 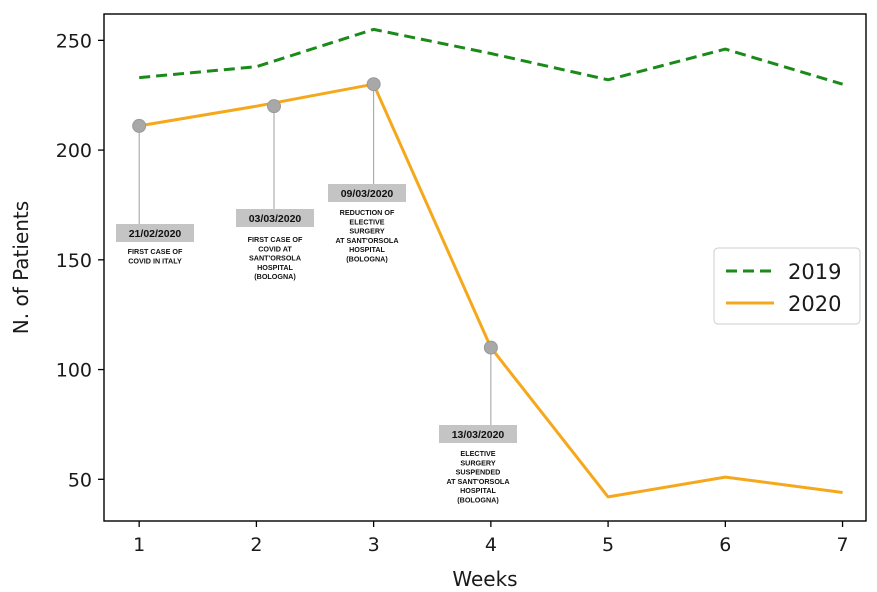 What do you see at coordinates (491, 545) in the screenshot?
I see `x-tick-label: 4` at bounding box center [491, 545].